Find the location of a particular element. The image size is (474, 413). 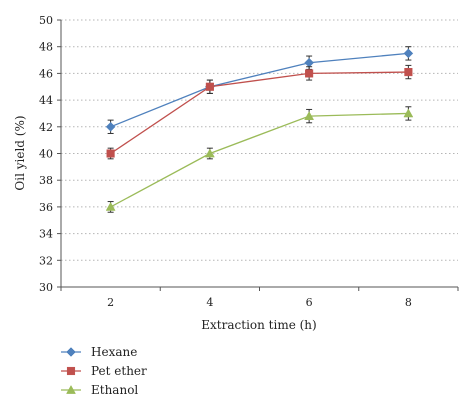

y-axis-title: Oil yield (%) is located at coordinates (20, 152).